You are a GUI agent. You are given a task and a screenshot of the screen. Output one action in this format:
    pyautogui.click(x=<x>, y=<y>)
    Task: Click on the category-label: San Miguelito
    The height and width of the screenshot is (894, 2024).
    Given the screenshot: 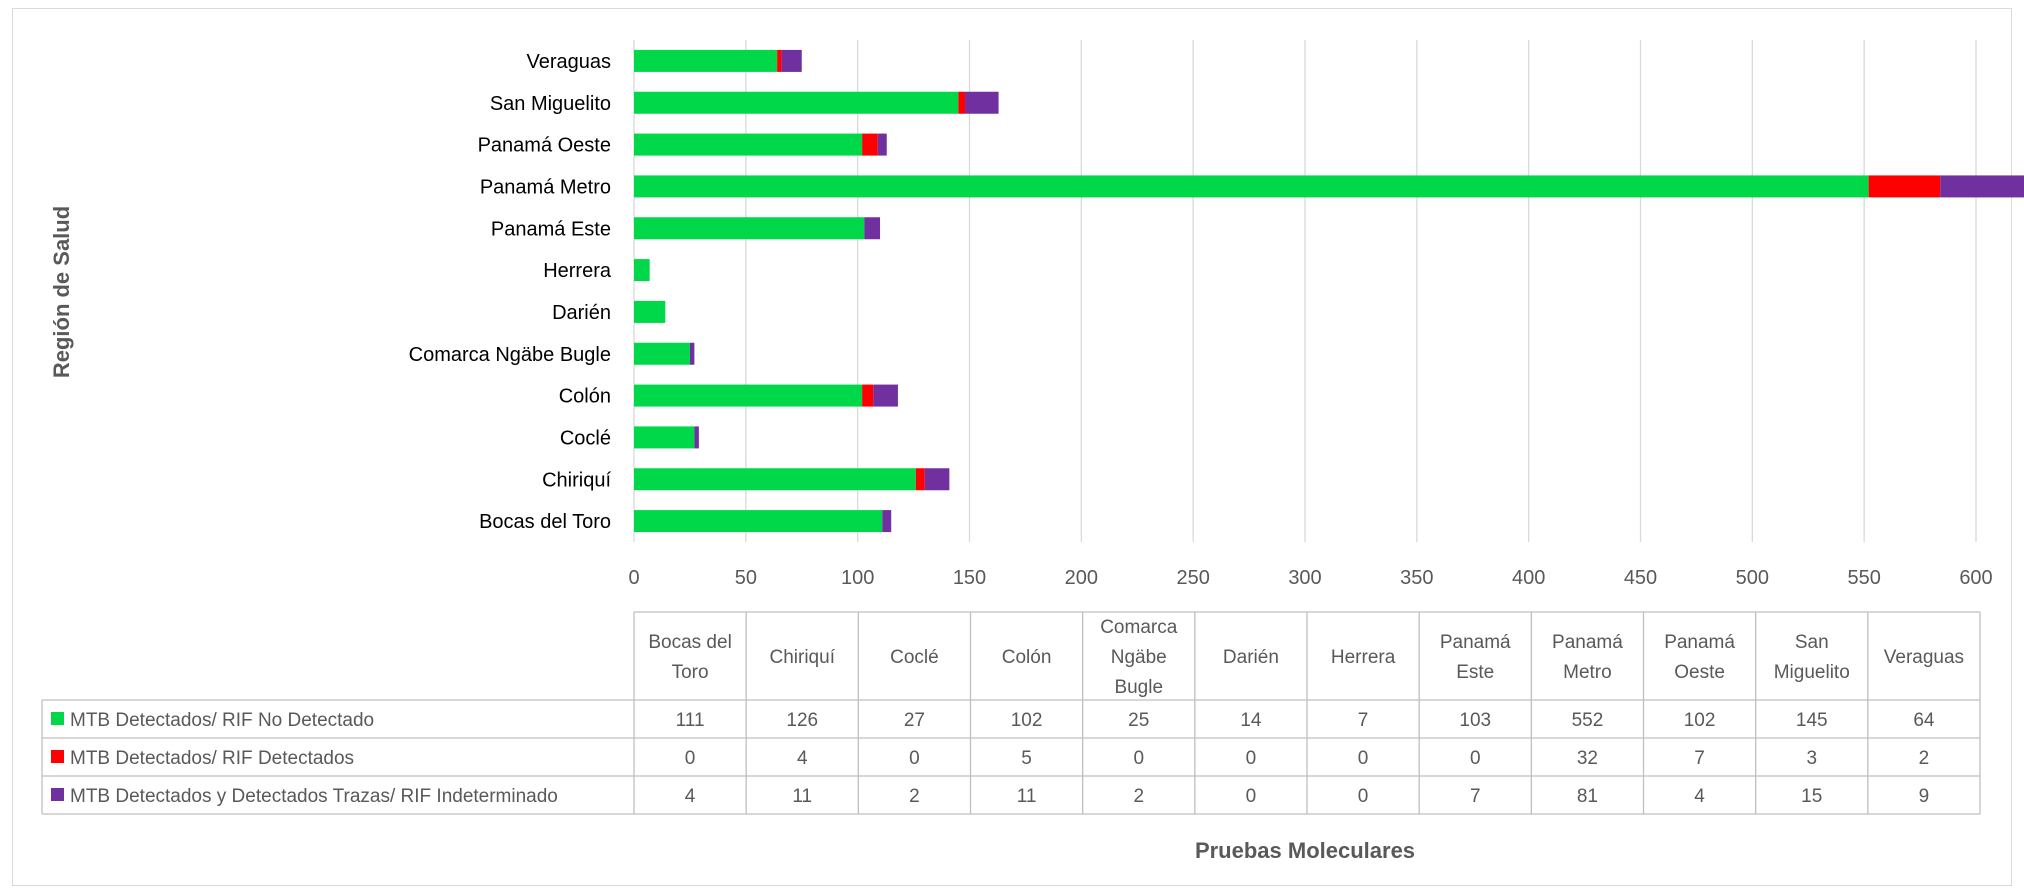 What is the action you would take?
    pyautogui.click(x=550, y=104)
    